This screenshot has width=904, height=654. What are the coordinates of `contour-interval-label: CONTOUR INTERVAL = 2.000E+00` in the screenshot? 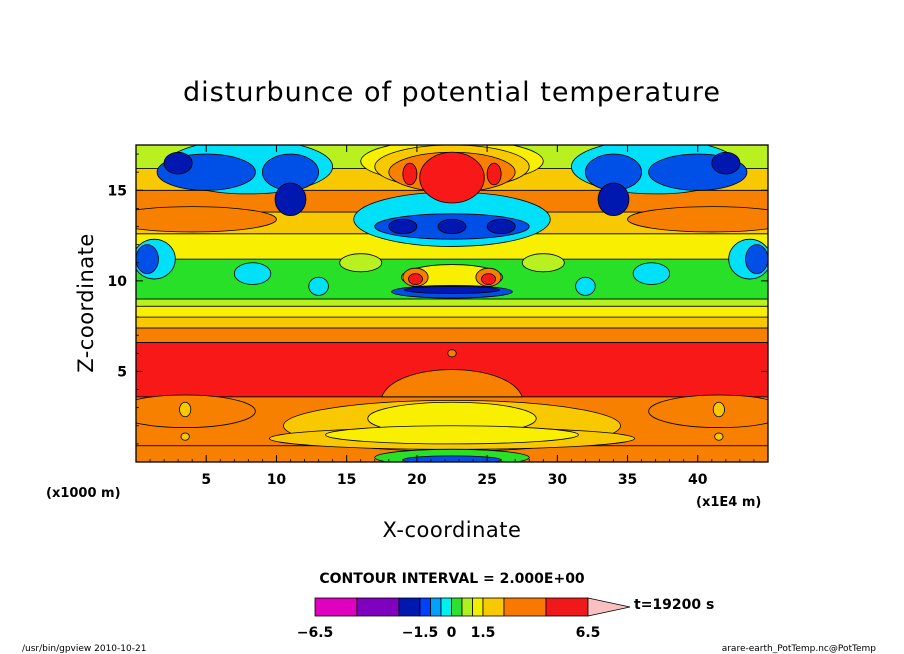 It's located at (452, 579).